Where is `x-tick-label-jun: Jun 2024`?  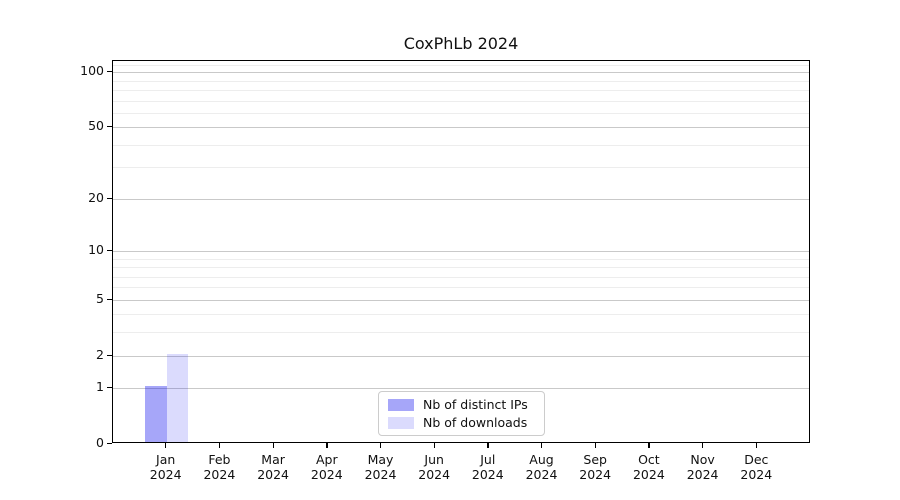
x-tick-label-jun: Jun 2024 is located at coordinates (434, 467).